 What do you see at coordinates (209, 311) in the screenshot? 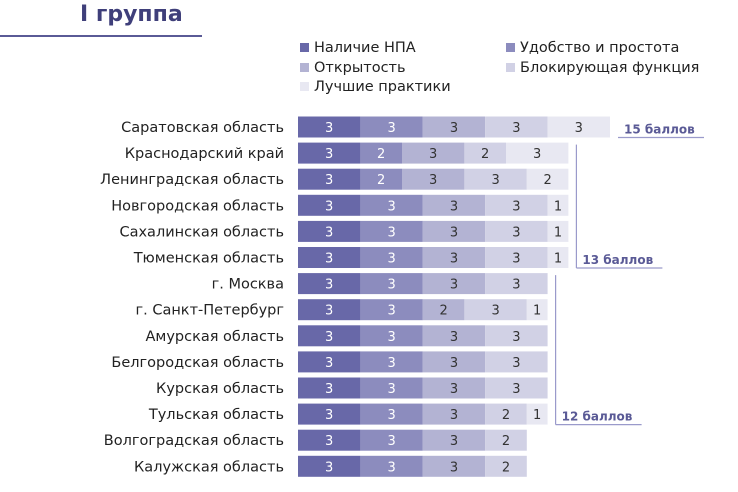
I see `category-label: г. Санкт-Петербург` at bounding box center [209, 311].